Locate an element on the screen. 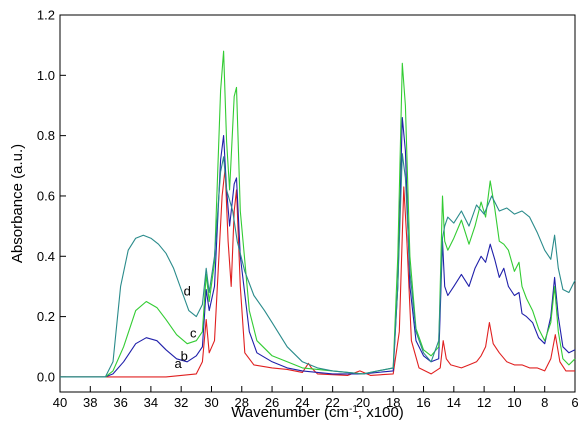 Image resolution: width=579 pixels, height=425 pixels. y-tick-label: 0.4 is located at coordinates (46, 256).